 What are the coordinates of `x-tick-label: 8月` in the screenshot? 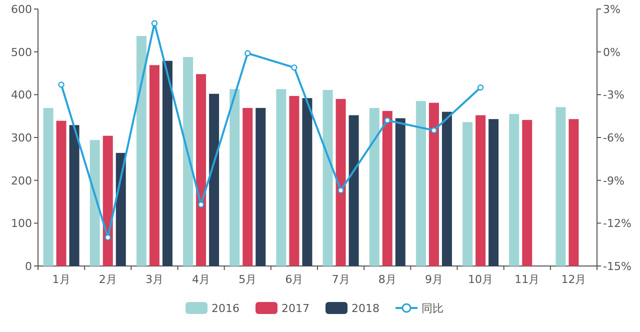 It's located at (387, 279).